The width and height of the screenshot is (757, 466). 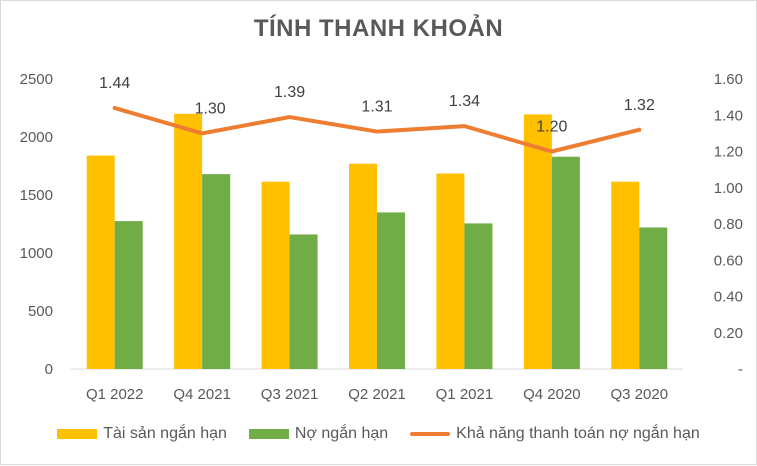 What do you see at coordinates (341, 433) in the screenshot?
I see `legend-label-liabilities: Nợ ngắn hạn` at bounding box center [341, 433].